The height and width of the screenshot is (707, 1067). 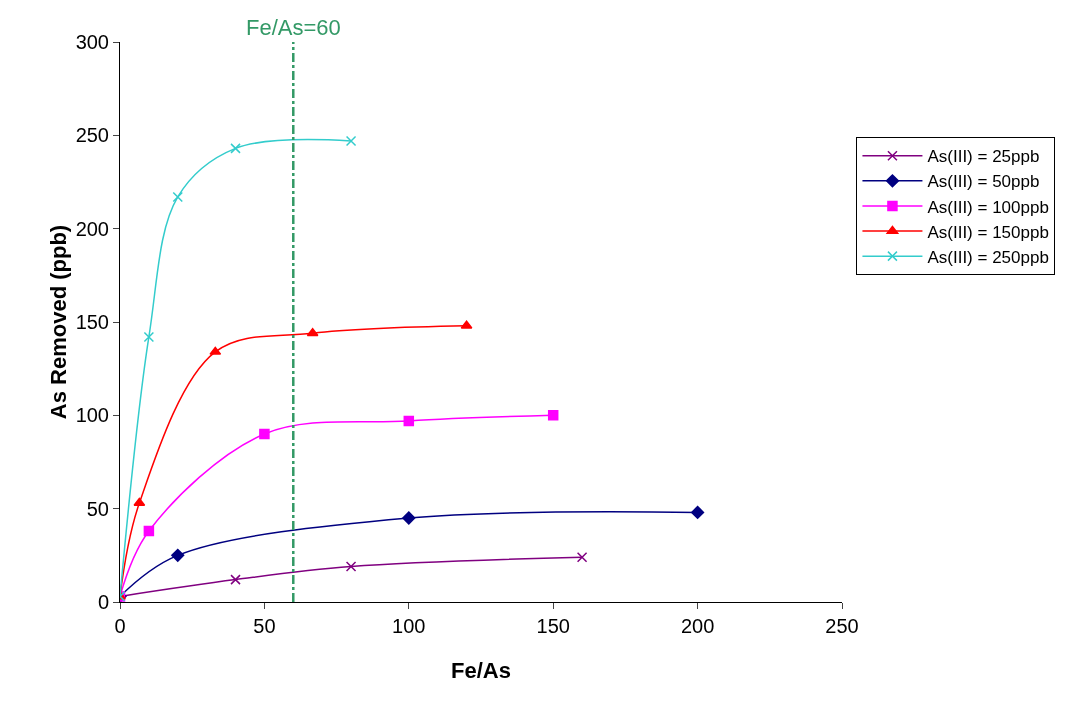 I want to click on legend-label: As(III) = 25ppb, so click(x=983, y=157).